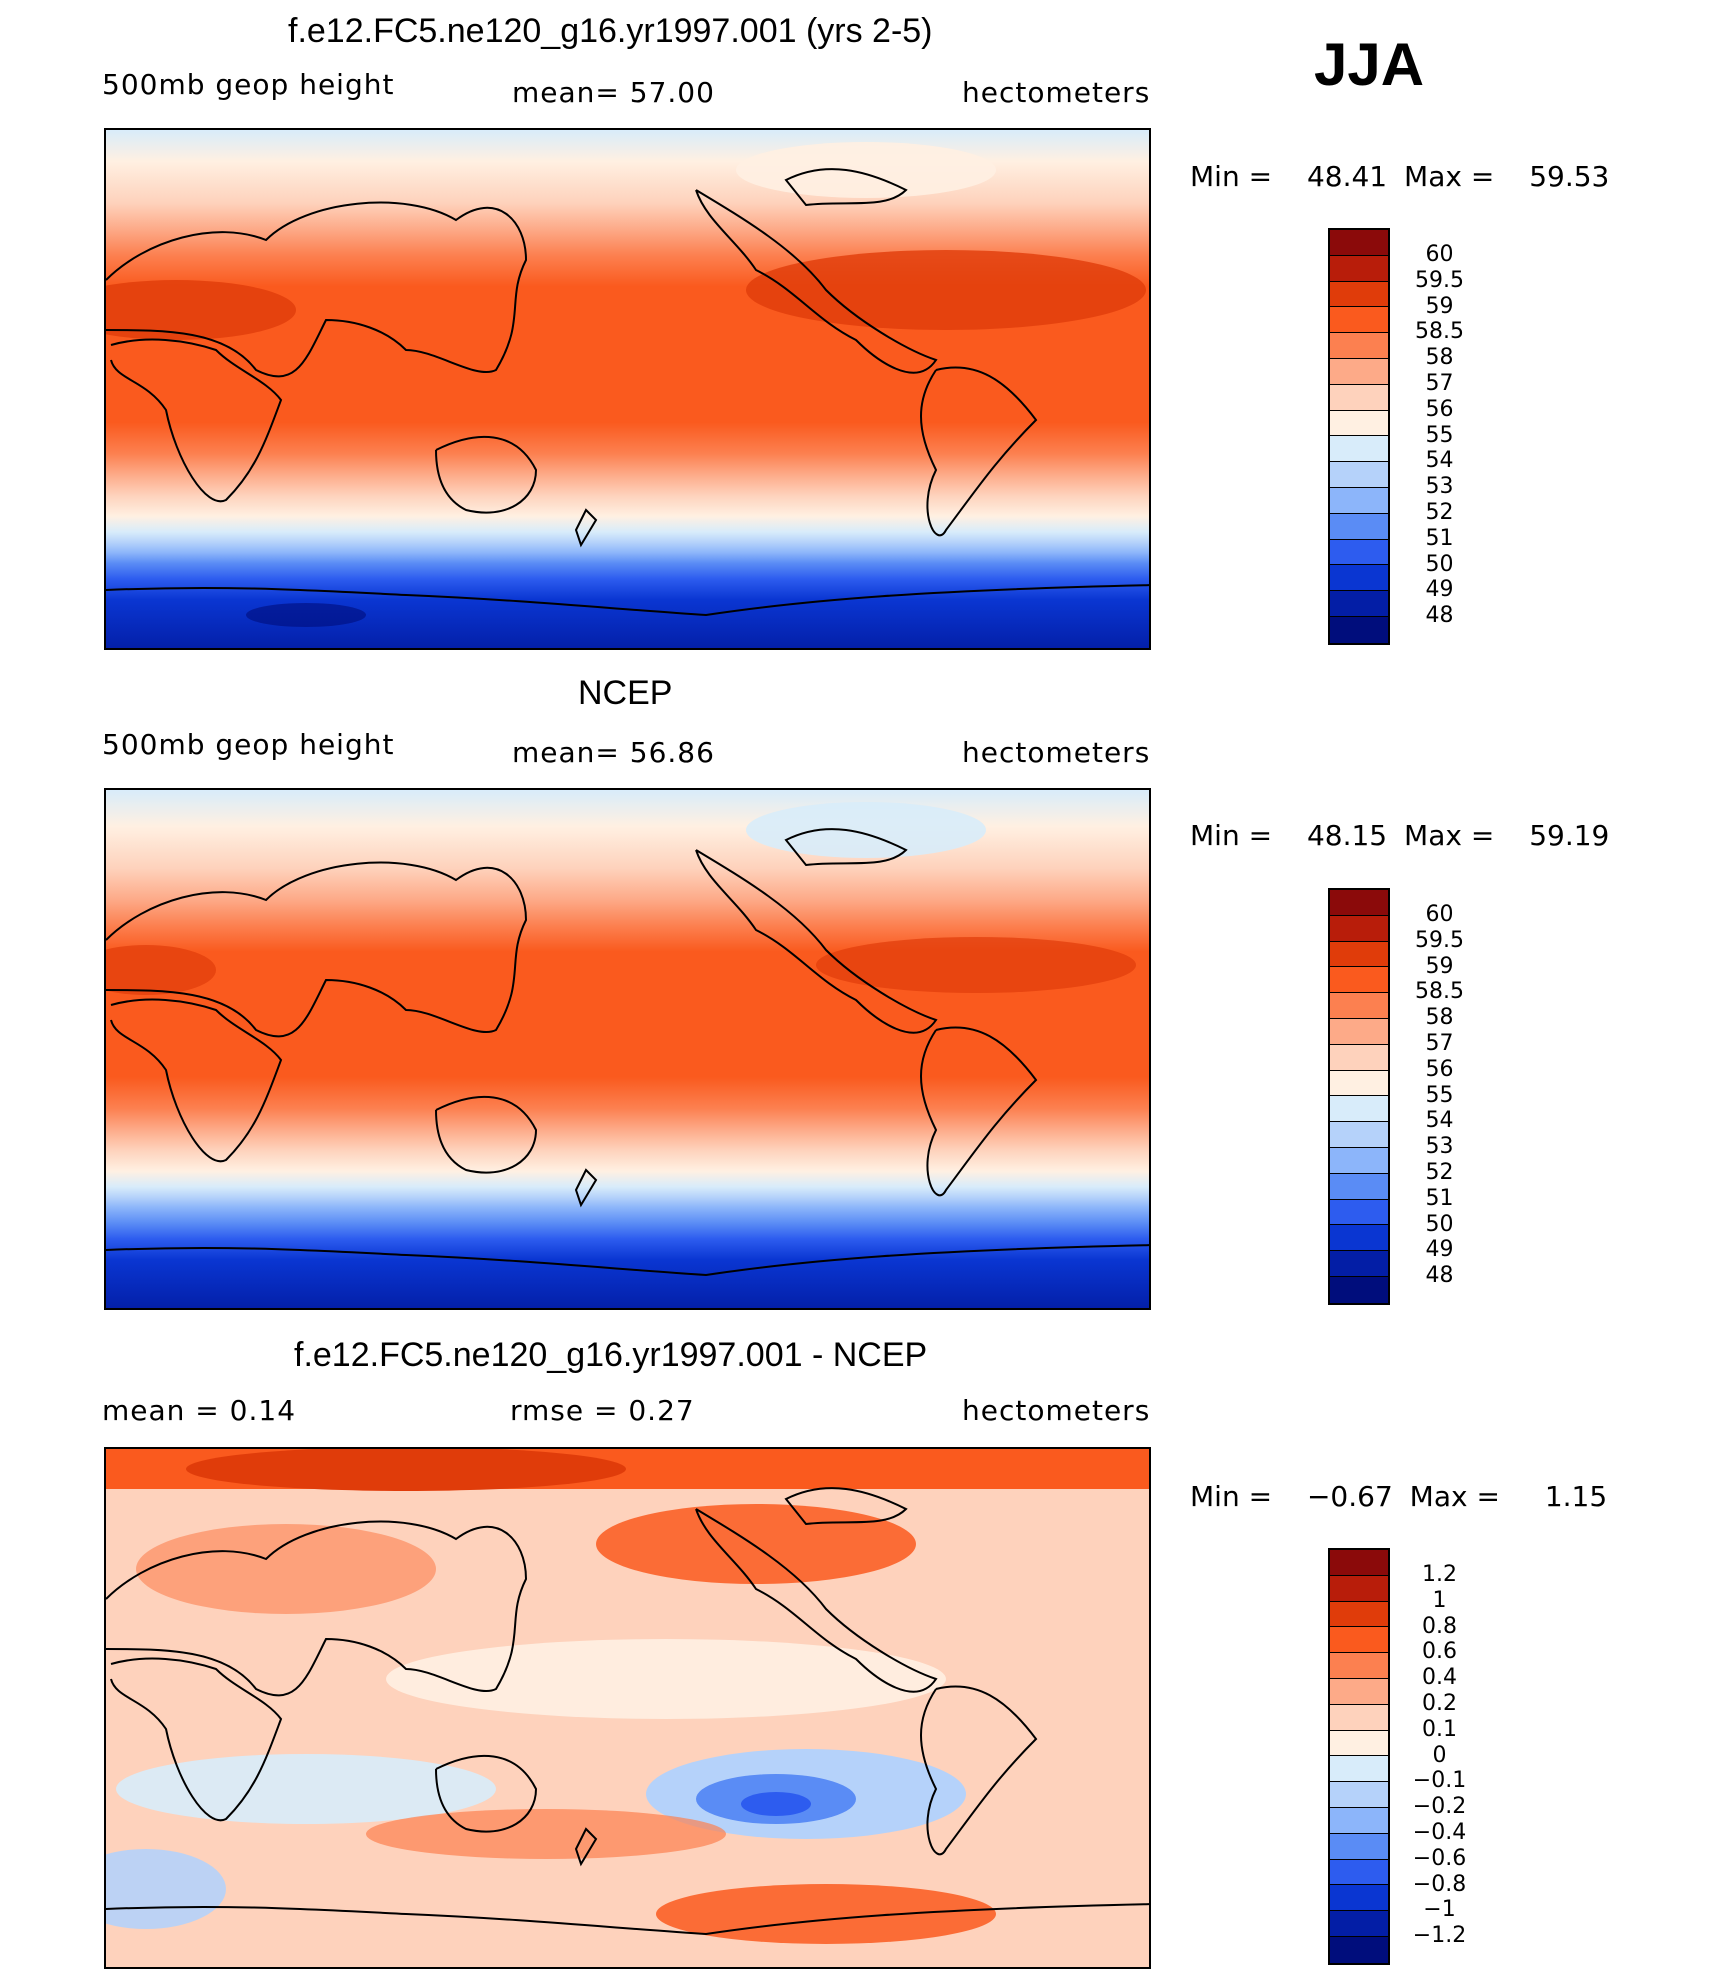  I want to click on colorbar-tick-label: 52, so click(1439, 1172).